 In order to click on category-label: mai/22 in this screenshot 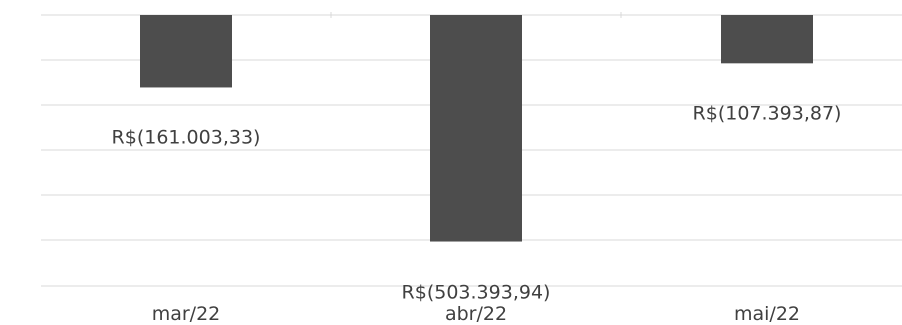, I will do `click(767, 314)`.